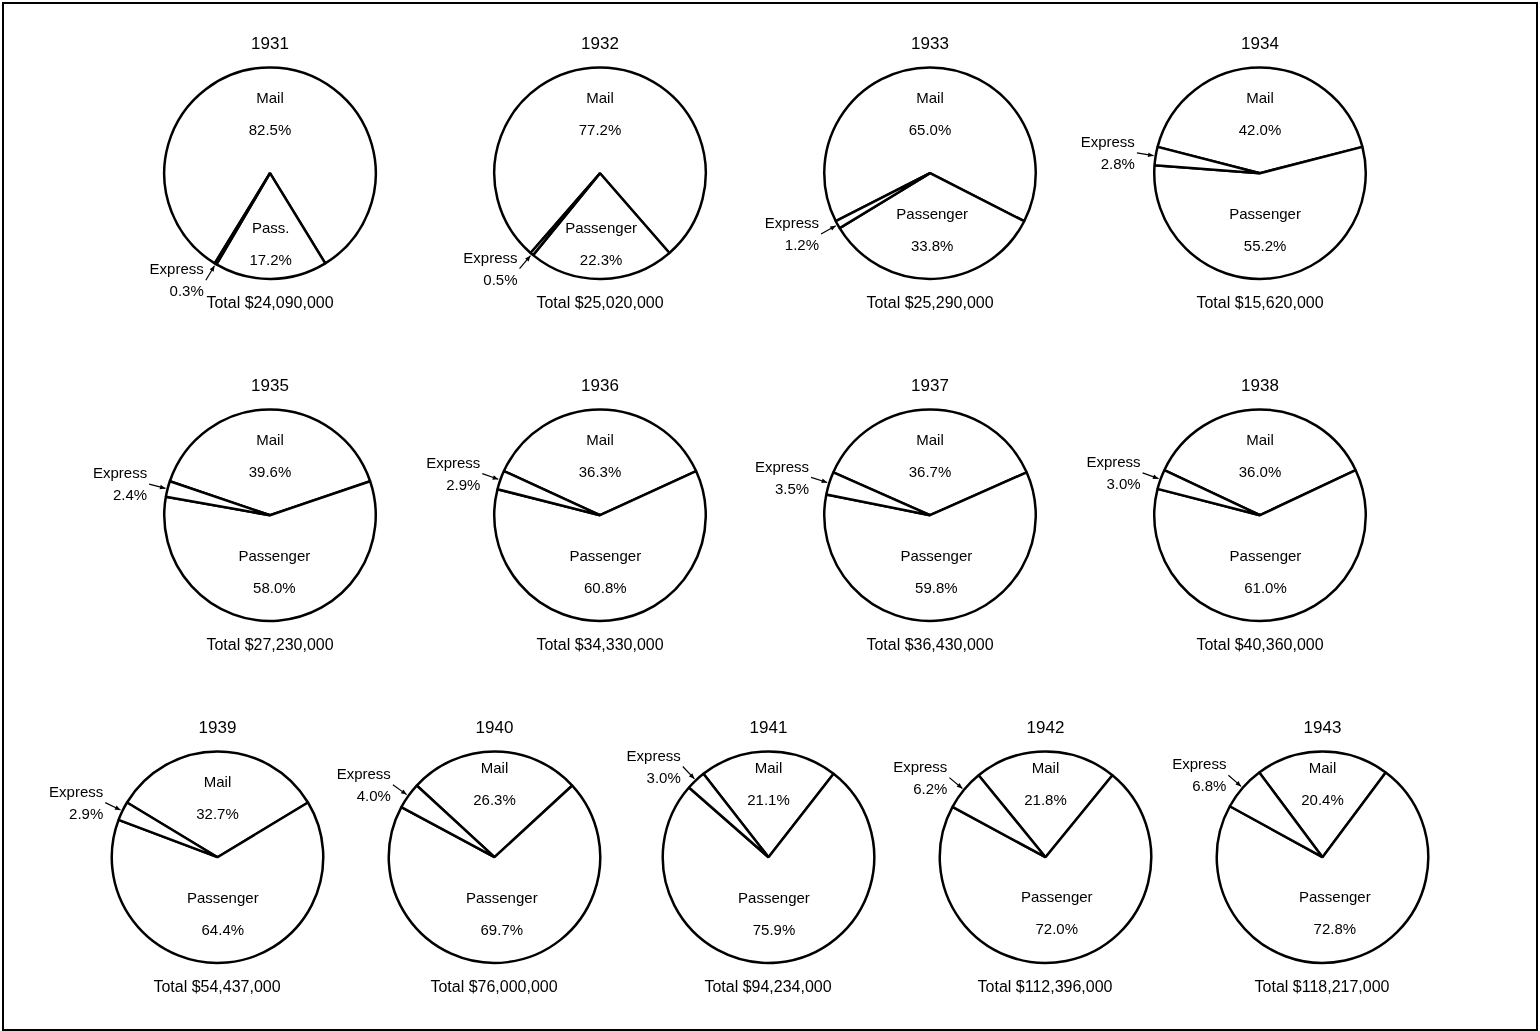 Image resolution: width=1540 pixels, height=1031 pixels. What do you see at coordinates (217, 987) in the screenshot?
I see `text: Total $54,437,000` at bounding box center [217, 987].